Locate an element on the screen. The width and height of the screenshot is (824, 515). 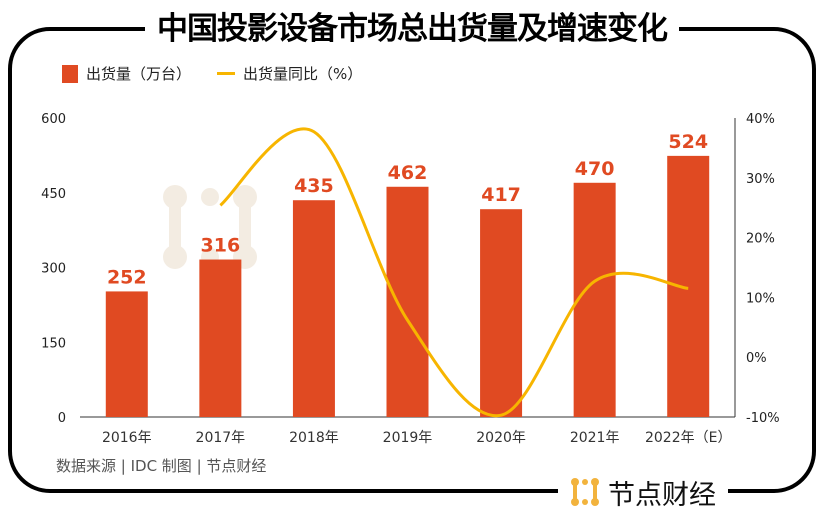
legend: 出货量（万台） 出货量同比（%） is located at coordinates (212, 73).